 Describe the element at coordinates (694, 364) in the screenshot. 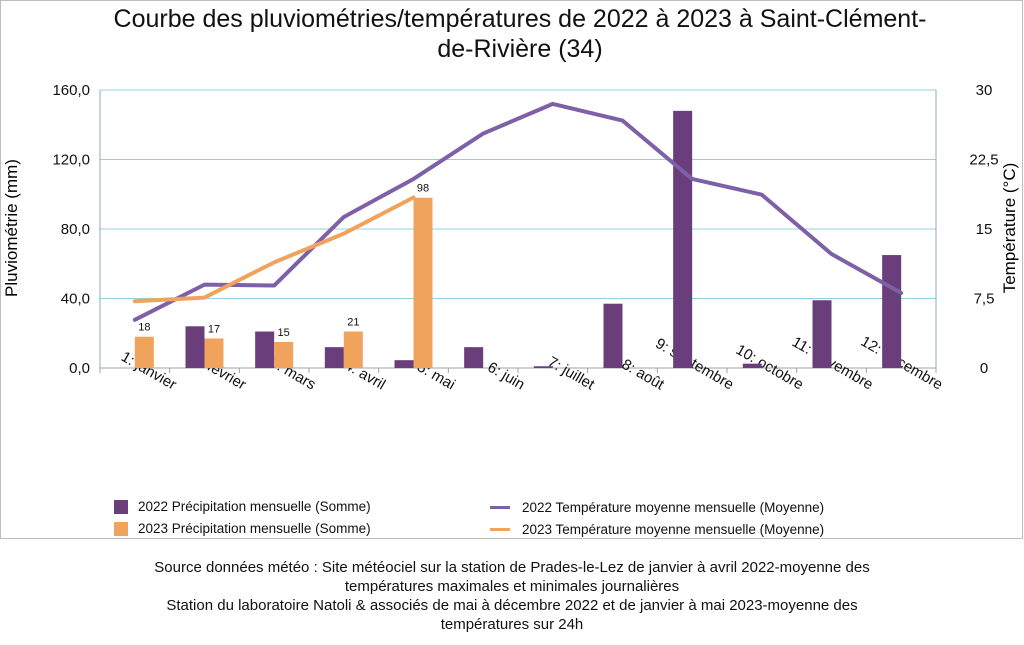

I see `x-tick-label: 9: septembre` at that location.